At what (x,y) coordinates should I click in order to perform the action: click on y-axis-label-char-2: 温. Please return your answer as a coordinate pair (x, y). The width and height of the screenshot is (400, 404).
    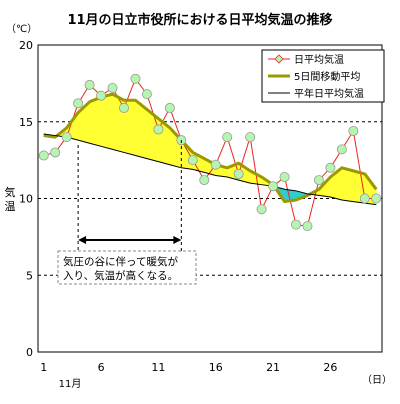
    Looking at the image, I should click on (10, 206).